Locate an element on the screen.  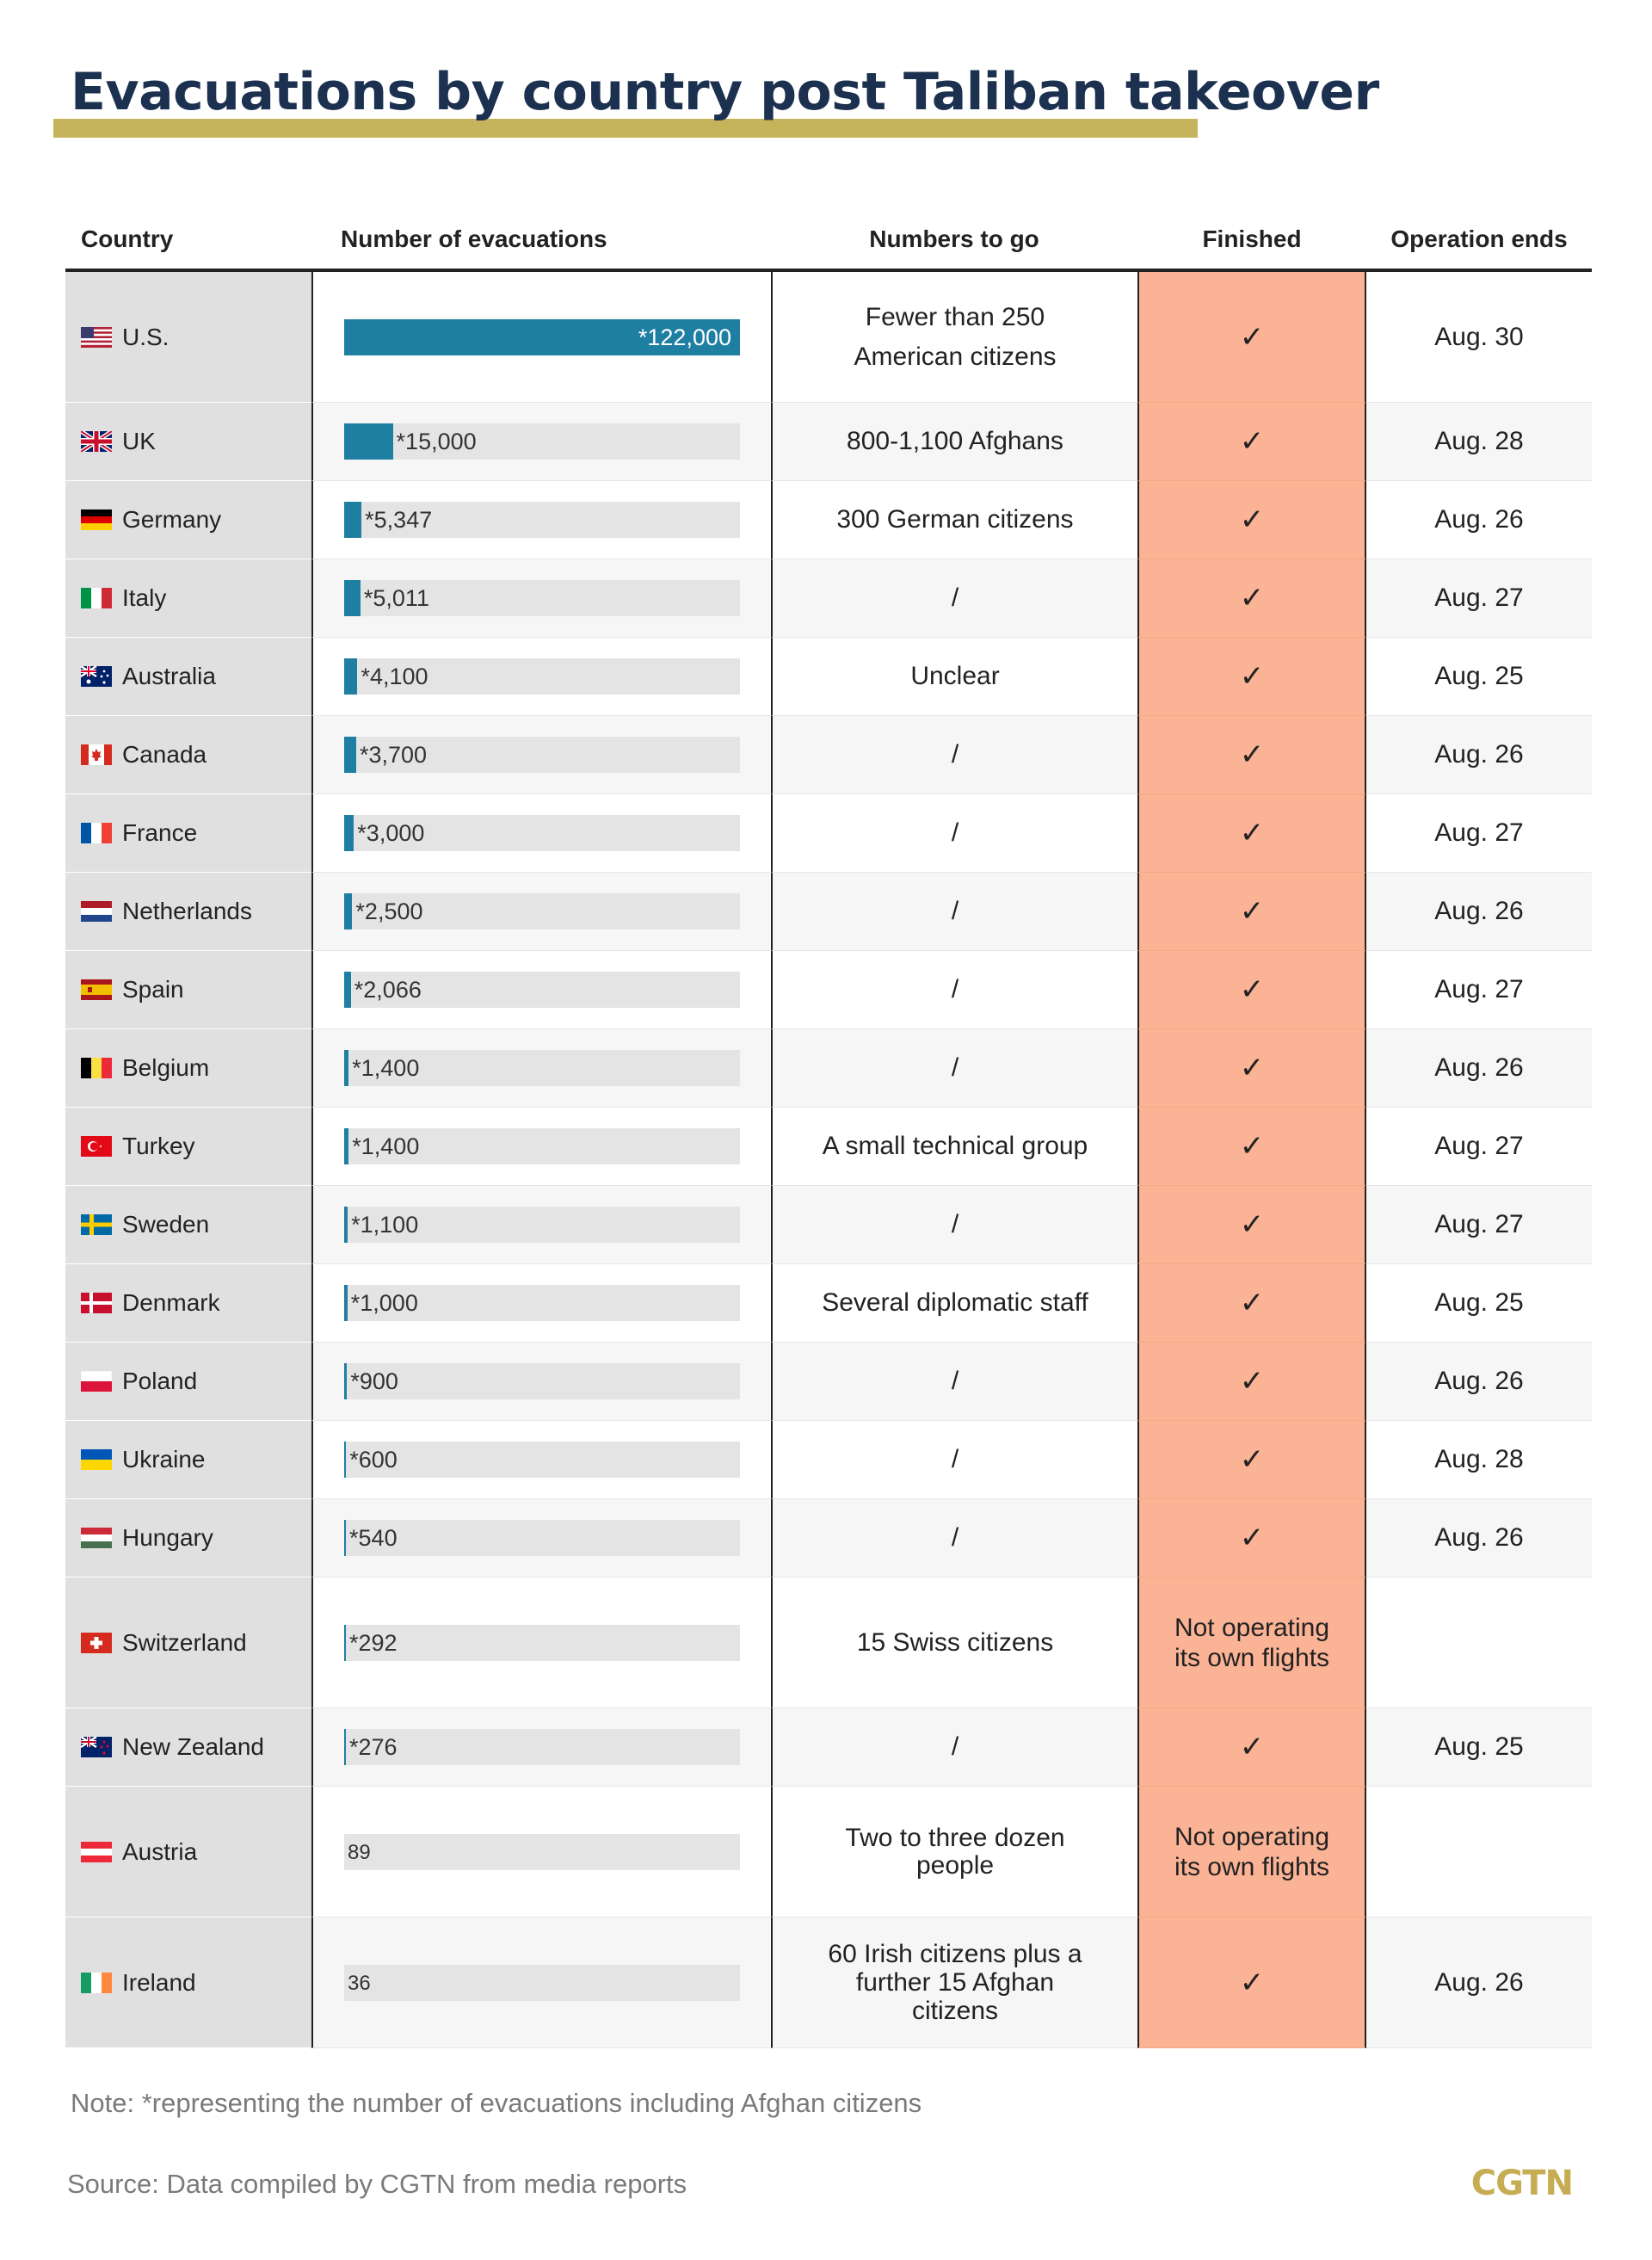
bar-track: *5,011 is located at coordinates (542, 598).